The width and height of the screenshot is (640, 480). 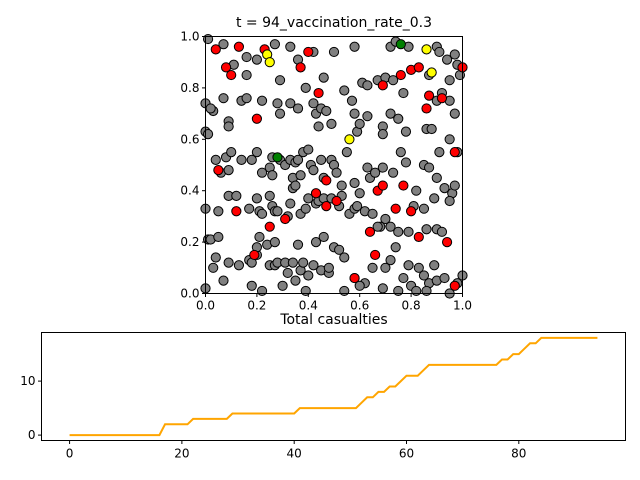 I want to click on line-x-axis: 0 20 40 60 80, so click(x=296, y=450).